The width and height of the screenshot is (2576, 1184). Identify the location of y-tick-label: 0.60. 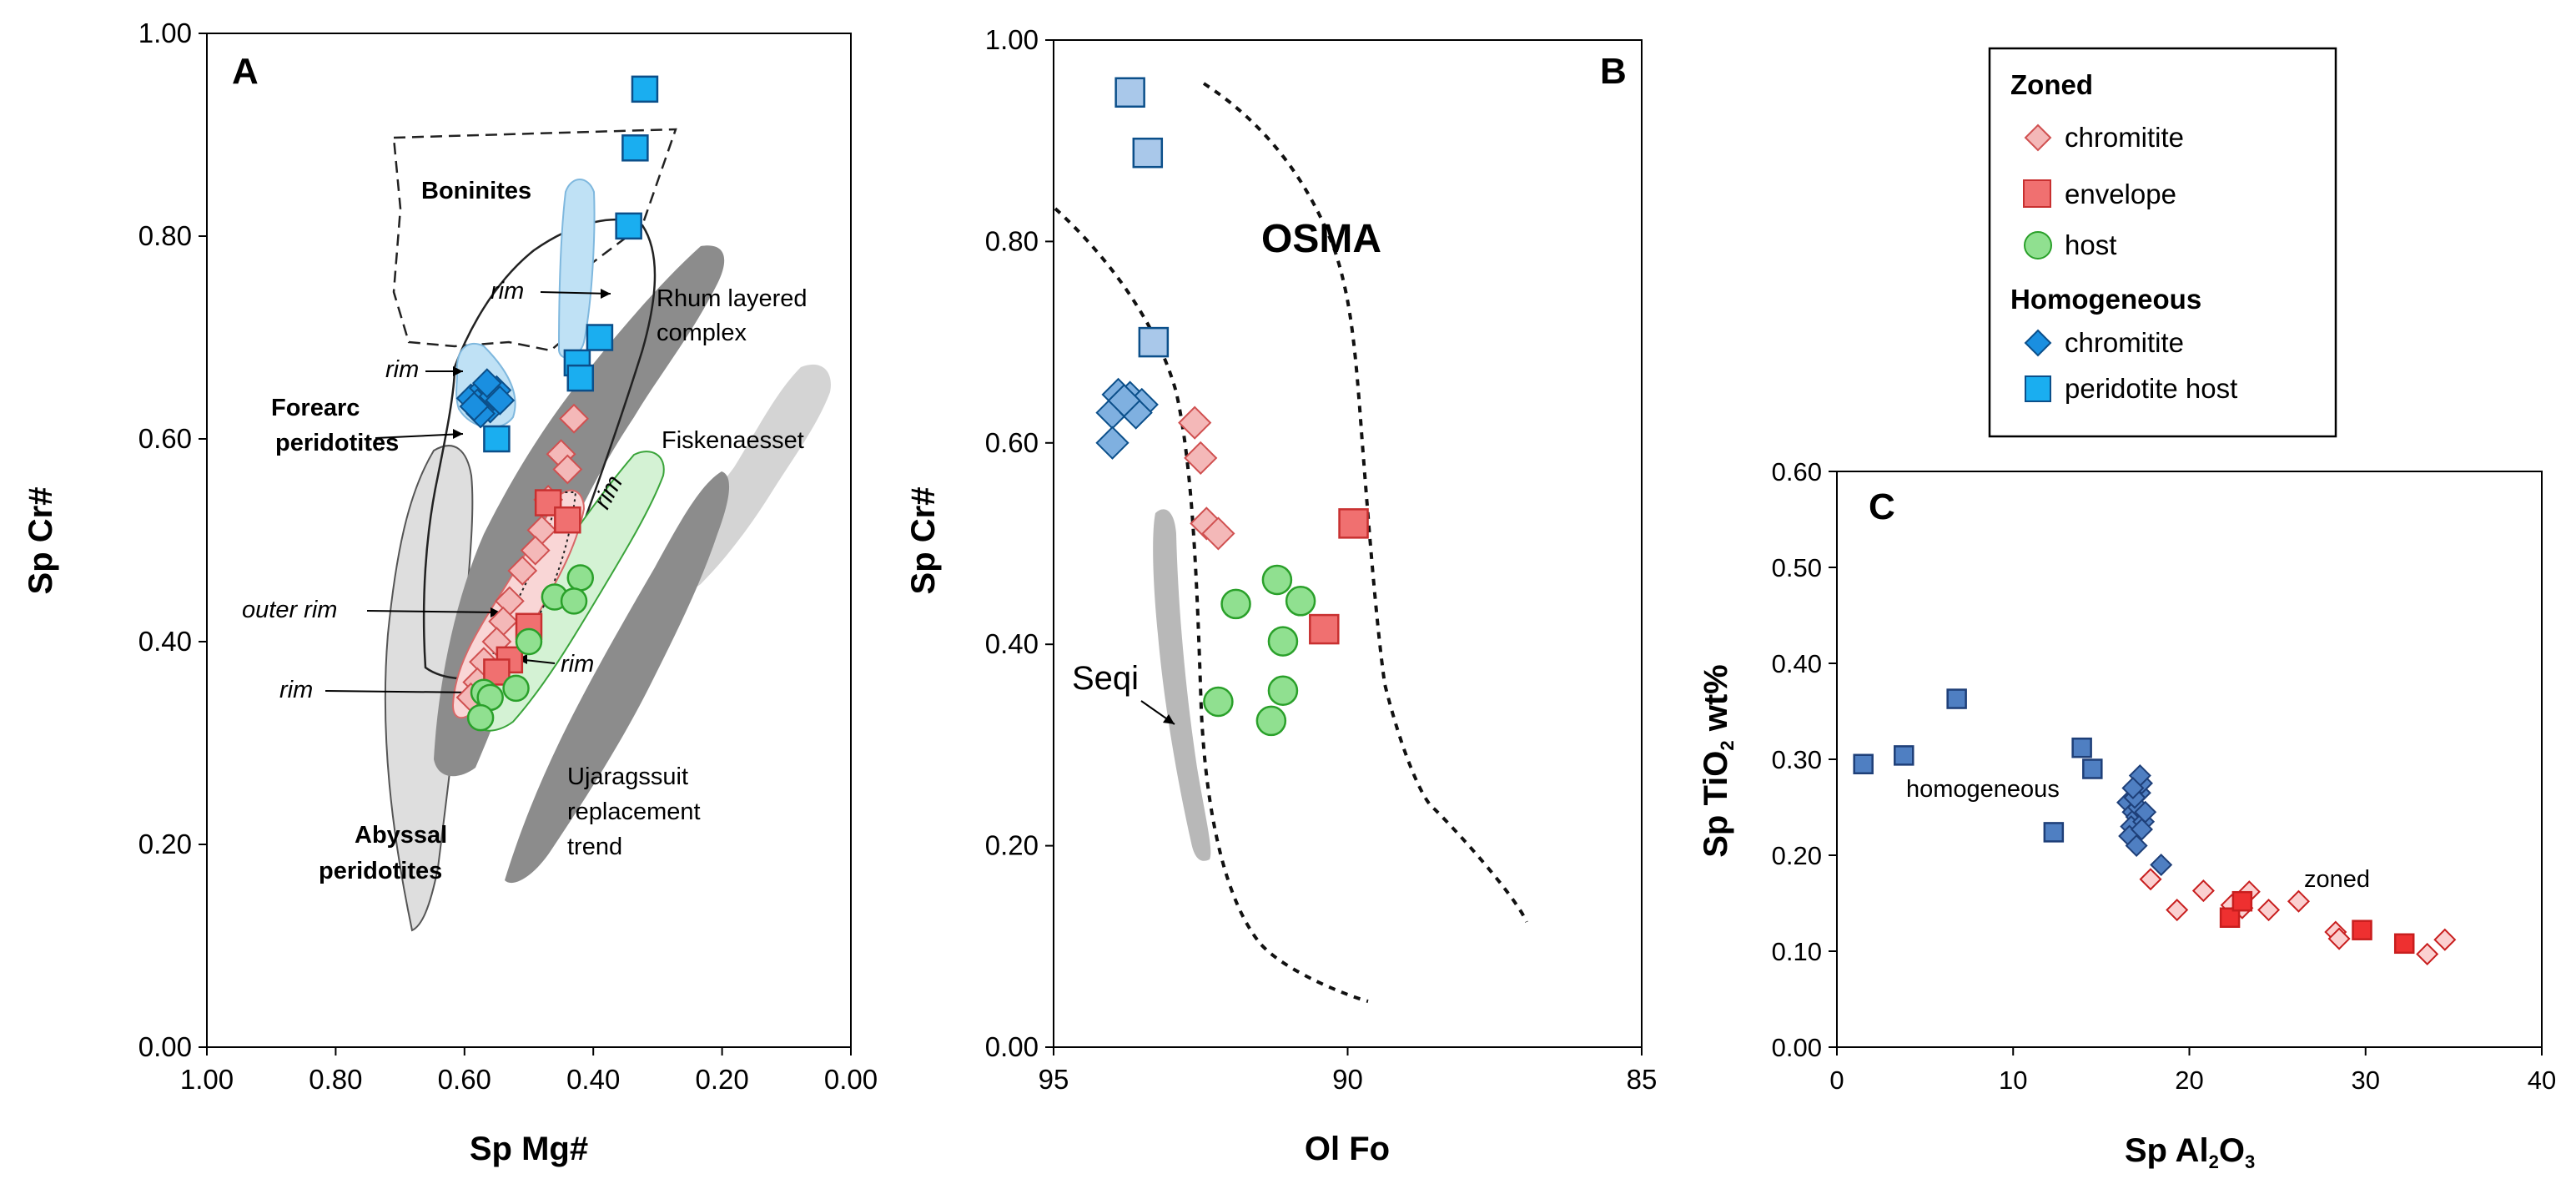
(1012, 443).